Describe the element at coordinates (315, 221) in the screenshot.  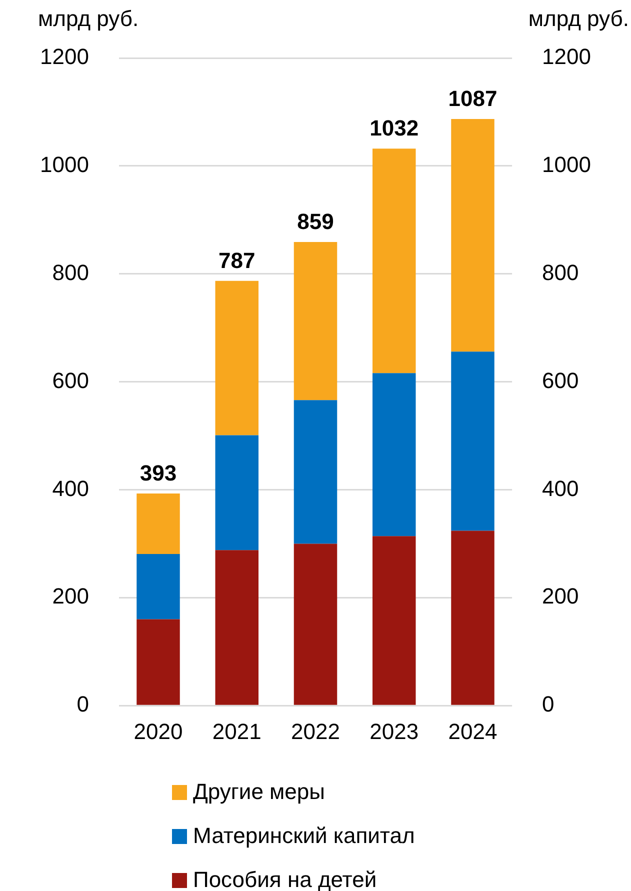
I see `total-label: 859` at that location.